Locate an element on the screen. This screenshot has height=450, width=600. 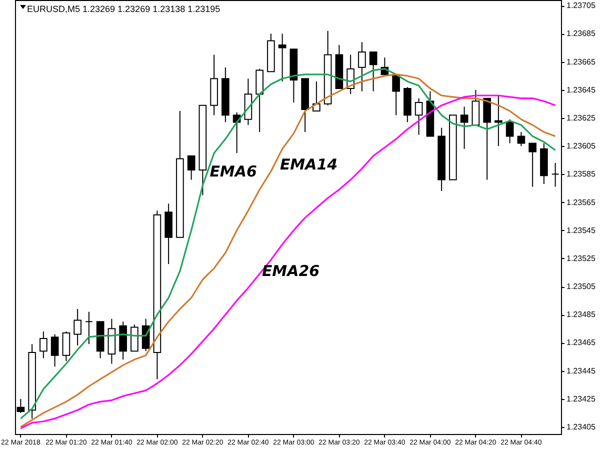
y-tick-label: 1.23405 is located at coordinates (581, 427).